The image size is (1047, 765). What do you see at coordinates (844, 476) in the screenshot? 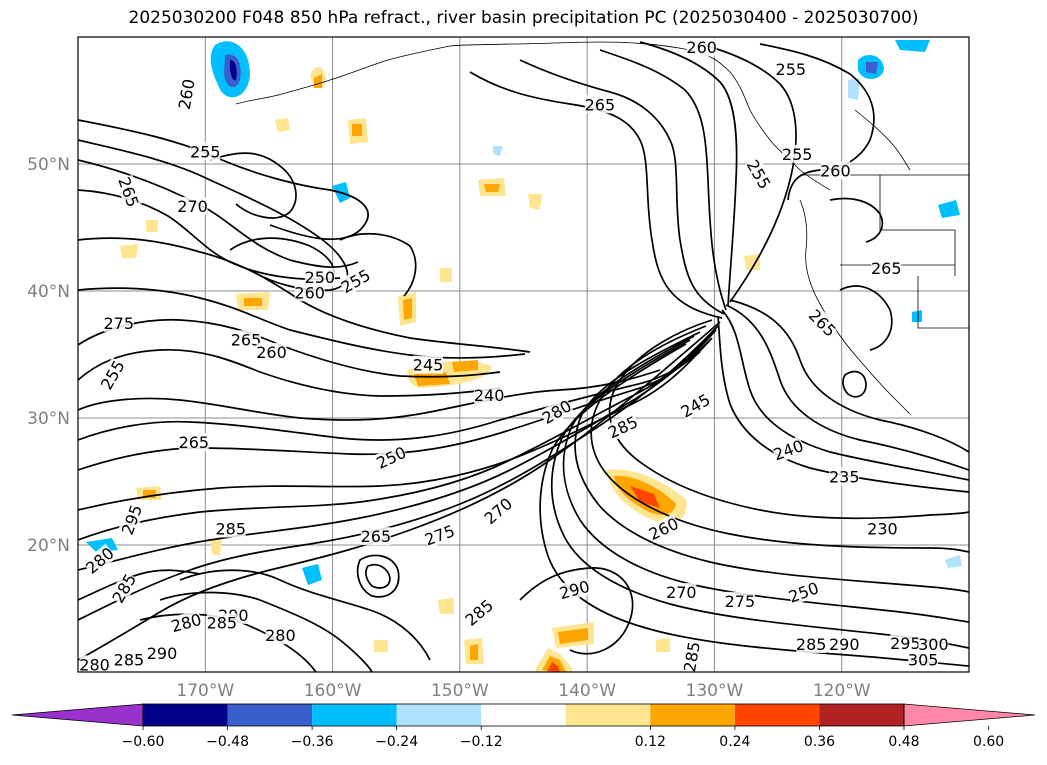
I see `contour-label: 235` at bounding box center [844, 476].